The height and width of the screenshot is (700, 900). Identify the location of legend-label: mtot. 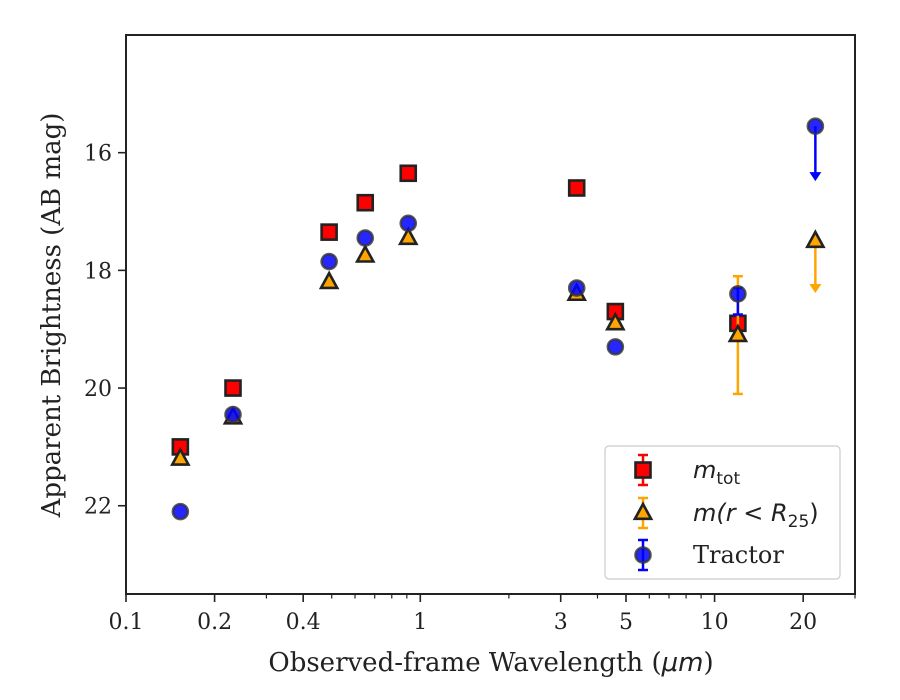
(716, 472).